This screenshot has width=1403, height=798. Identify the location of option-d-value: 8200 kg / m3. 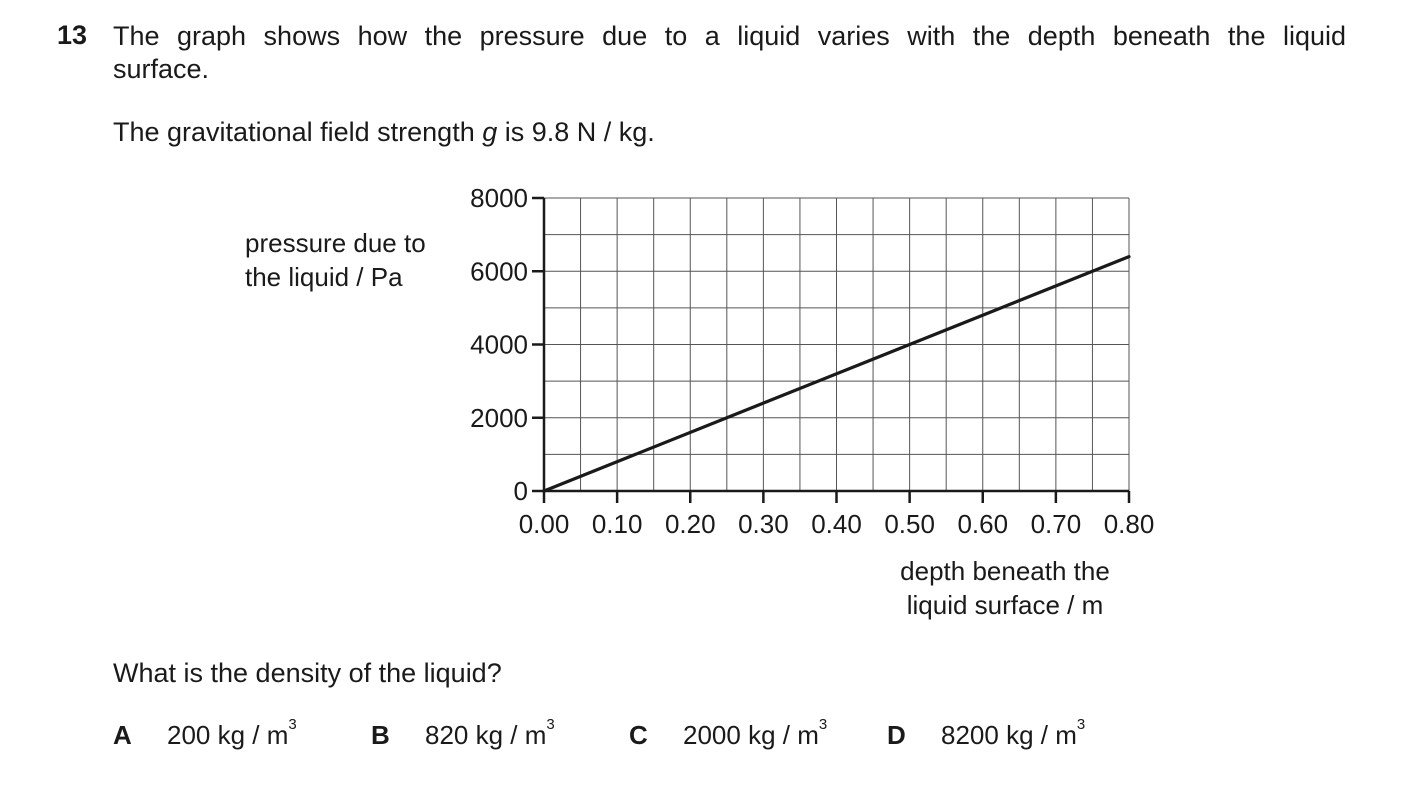
(1013, 733).